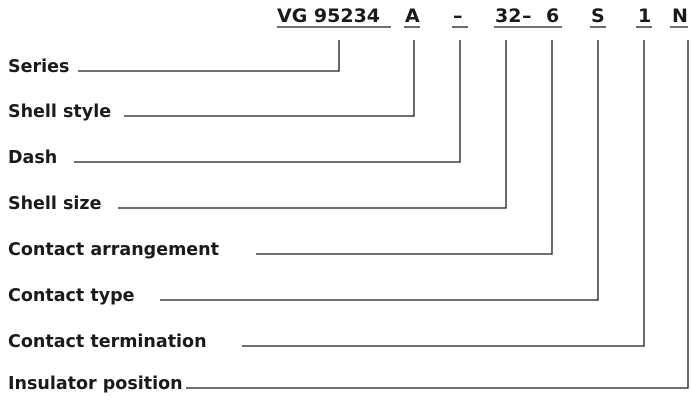  Describe the element at coordinates (95, 384) in the screenshot. I see `label-insulator-position: Insulator position` at that location.